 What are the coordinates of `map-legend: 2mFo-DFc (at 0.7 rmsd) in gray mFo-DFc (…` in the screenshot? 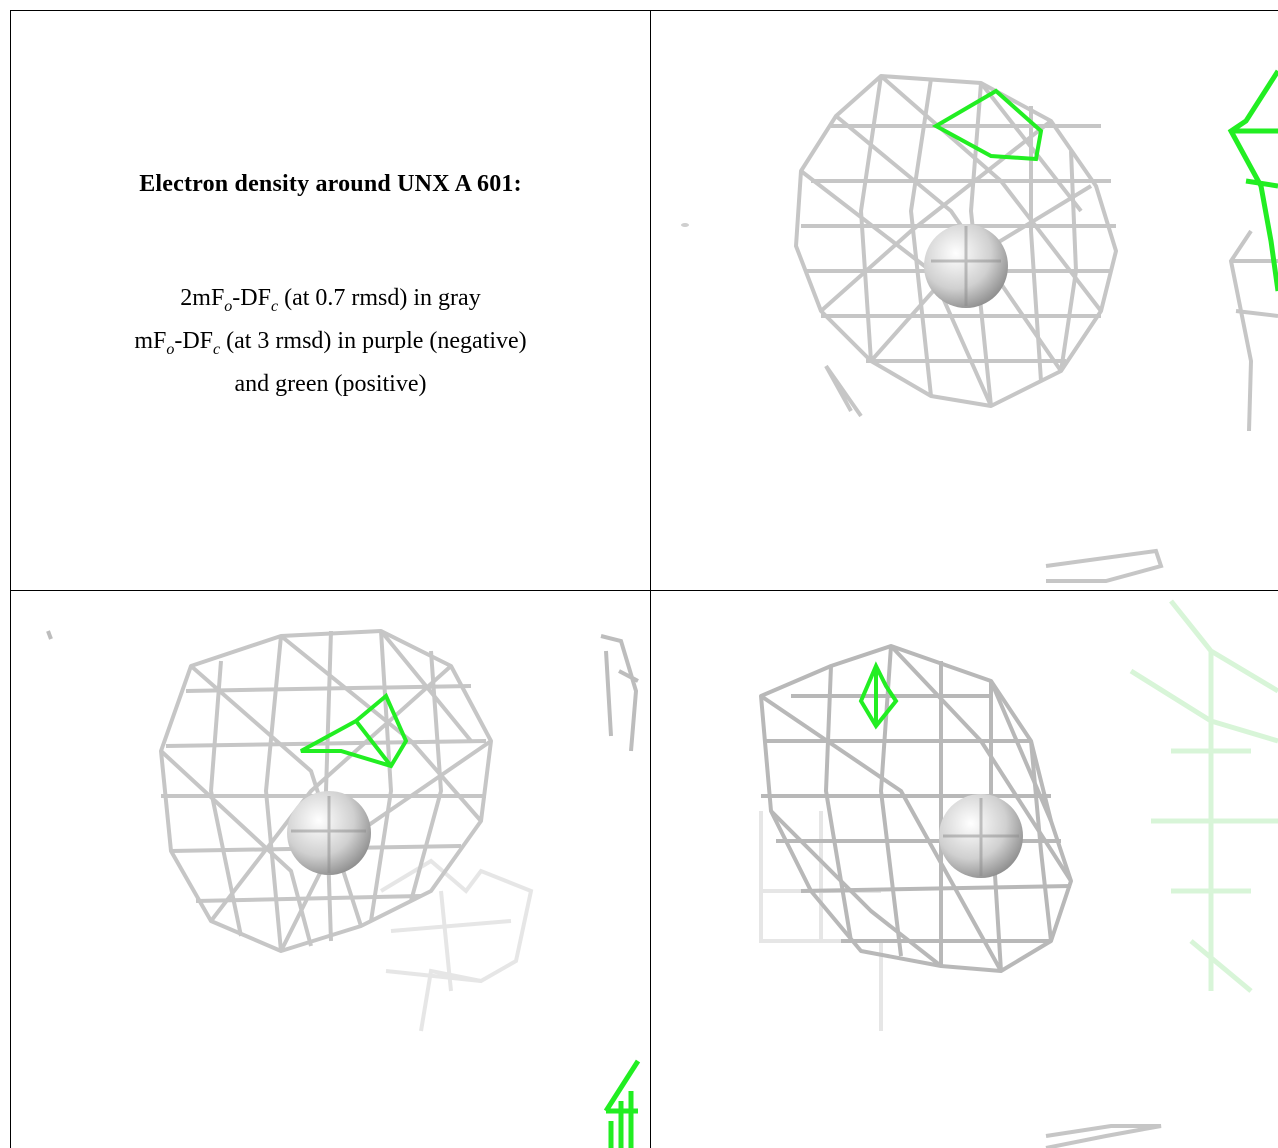 It's located at (330, 341).